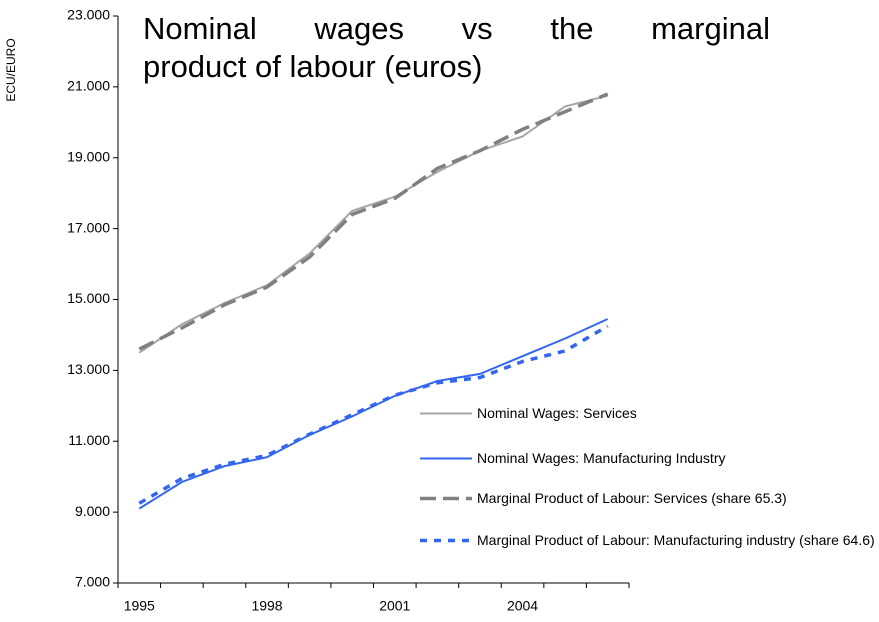 This screenshot has height=622, width=879. Describe the element at coordinates (394, 606) in the screenshot. I see `x-tick-label: 2001` at that location.